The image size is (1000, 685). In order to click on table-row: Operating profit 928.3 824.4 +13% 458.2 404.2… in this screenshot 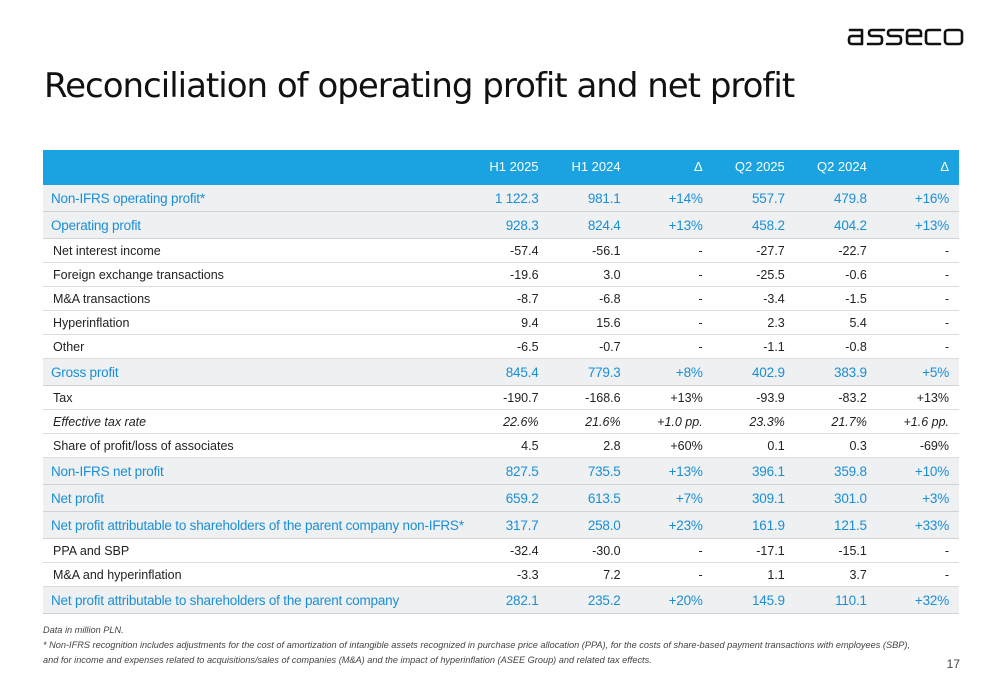, I will do `click(501, 225)`.